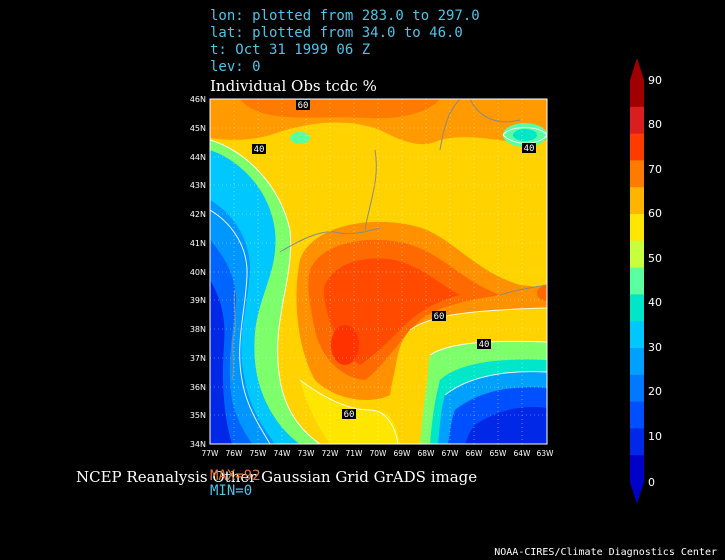  Describe the element at coordinates (655, 436) in the screenshot. I see `colorbar-tick: 10` at that location.